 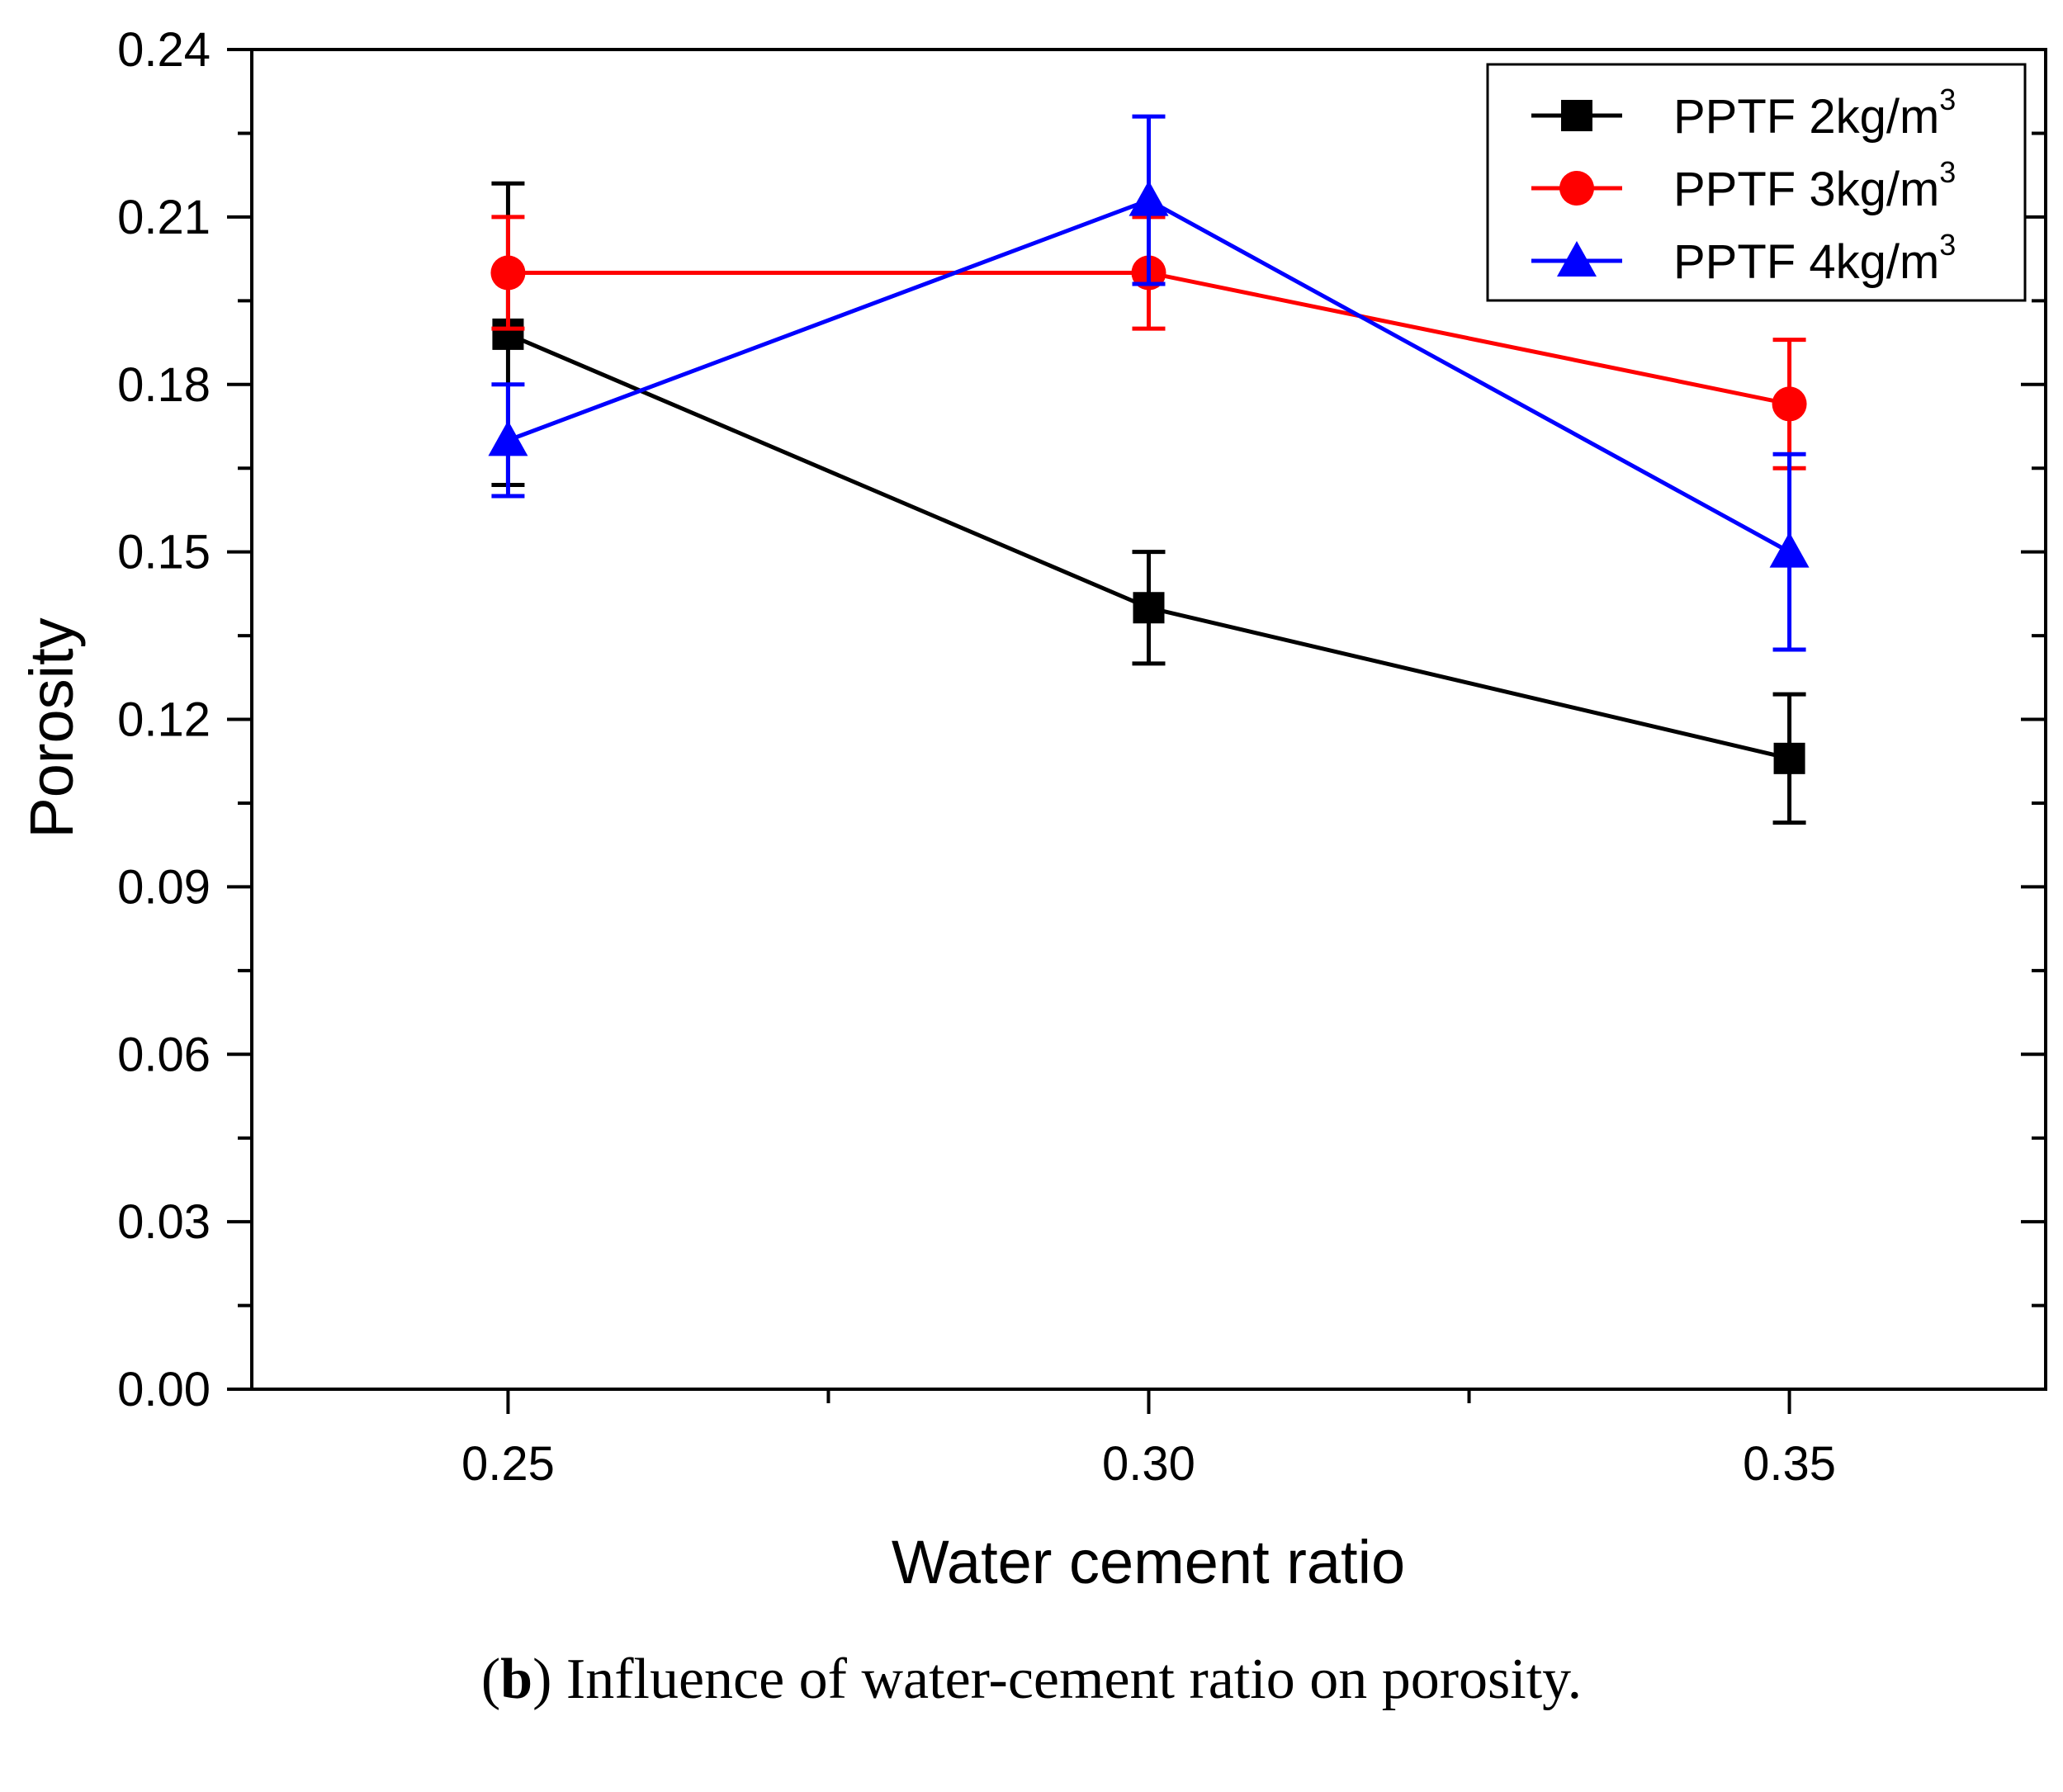 I want to click on legend: PPTF 2kg/m3 PPTF 3kg/m3 PPTF 4kg/m3, so click(x=1756, y=182).